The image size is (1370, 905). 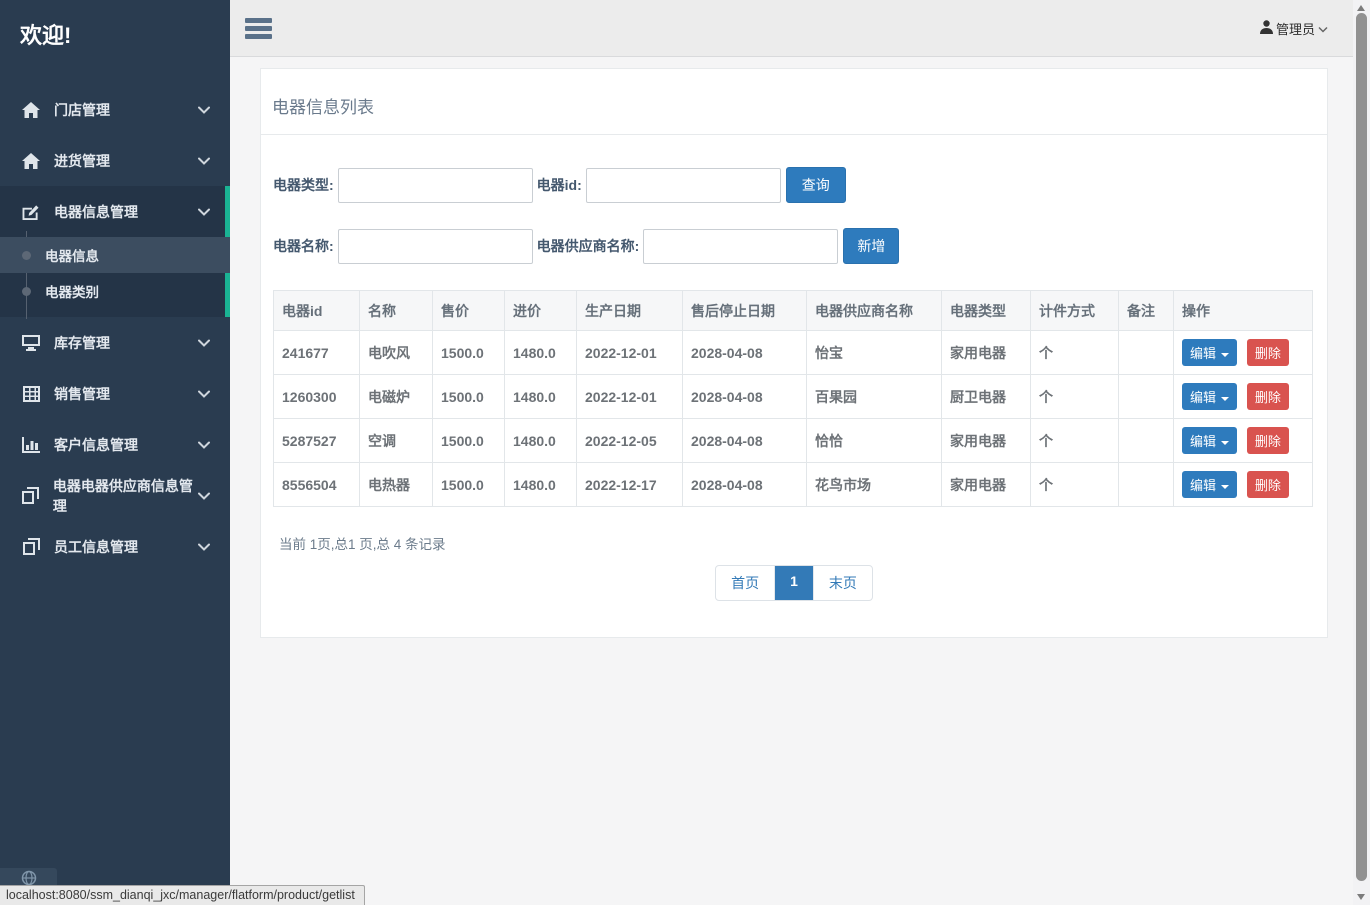 What do you see at coordinates (316, 310) in the screenshot?
I see `col-appliance-id: 电器id` at bounding box center [316, 310].